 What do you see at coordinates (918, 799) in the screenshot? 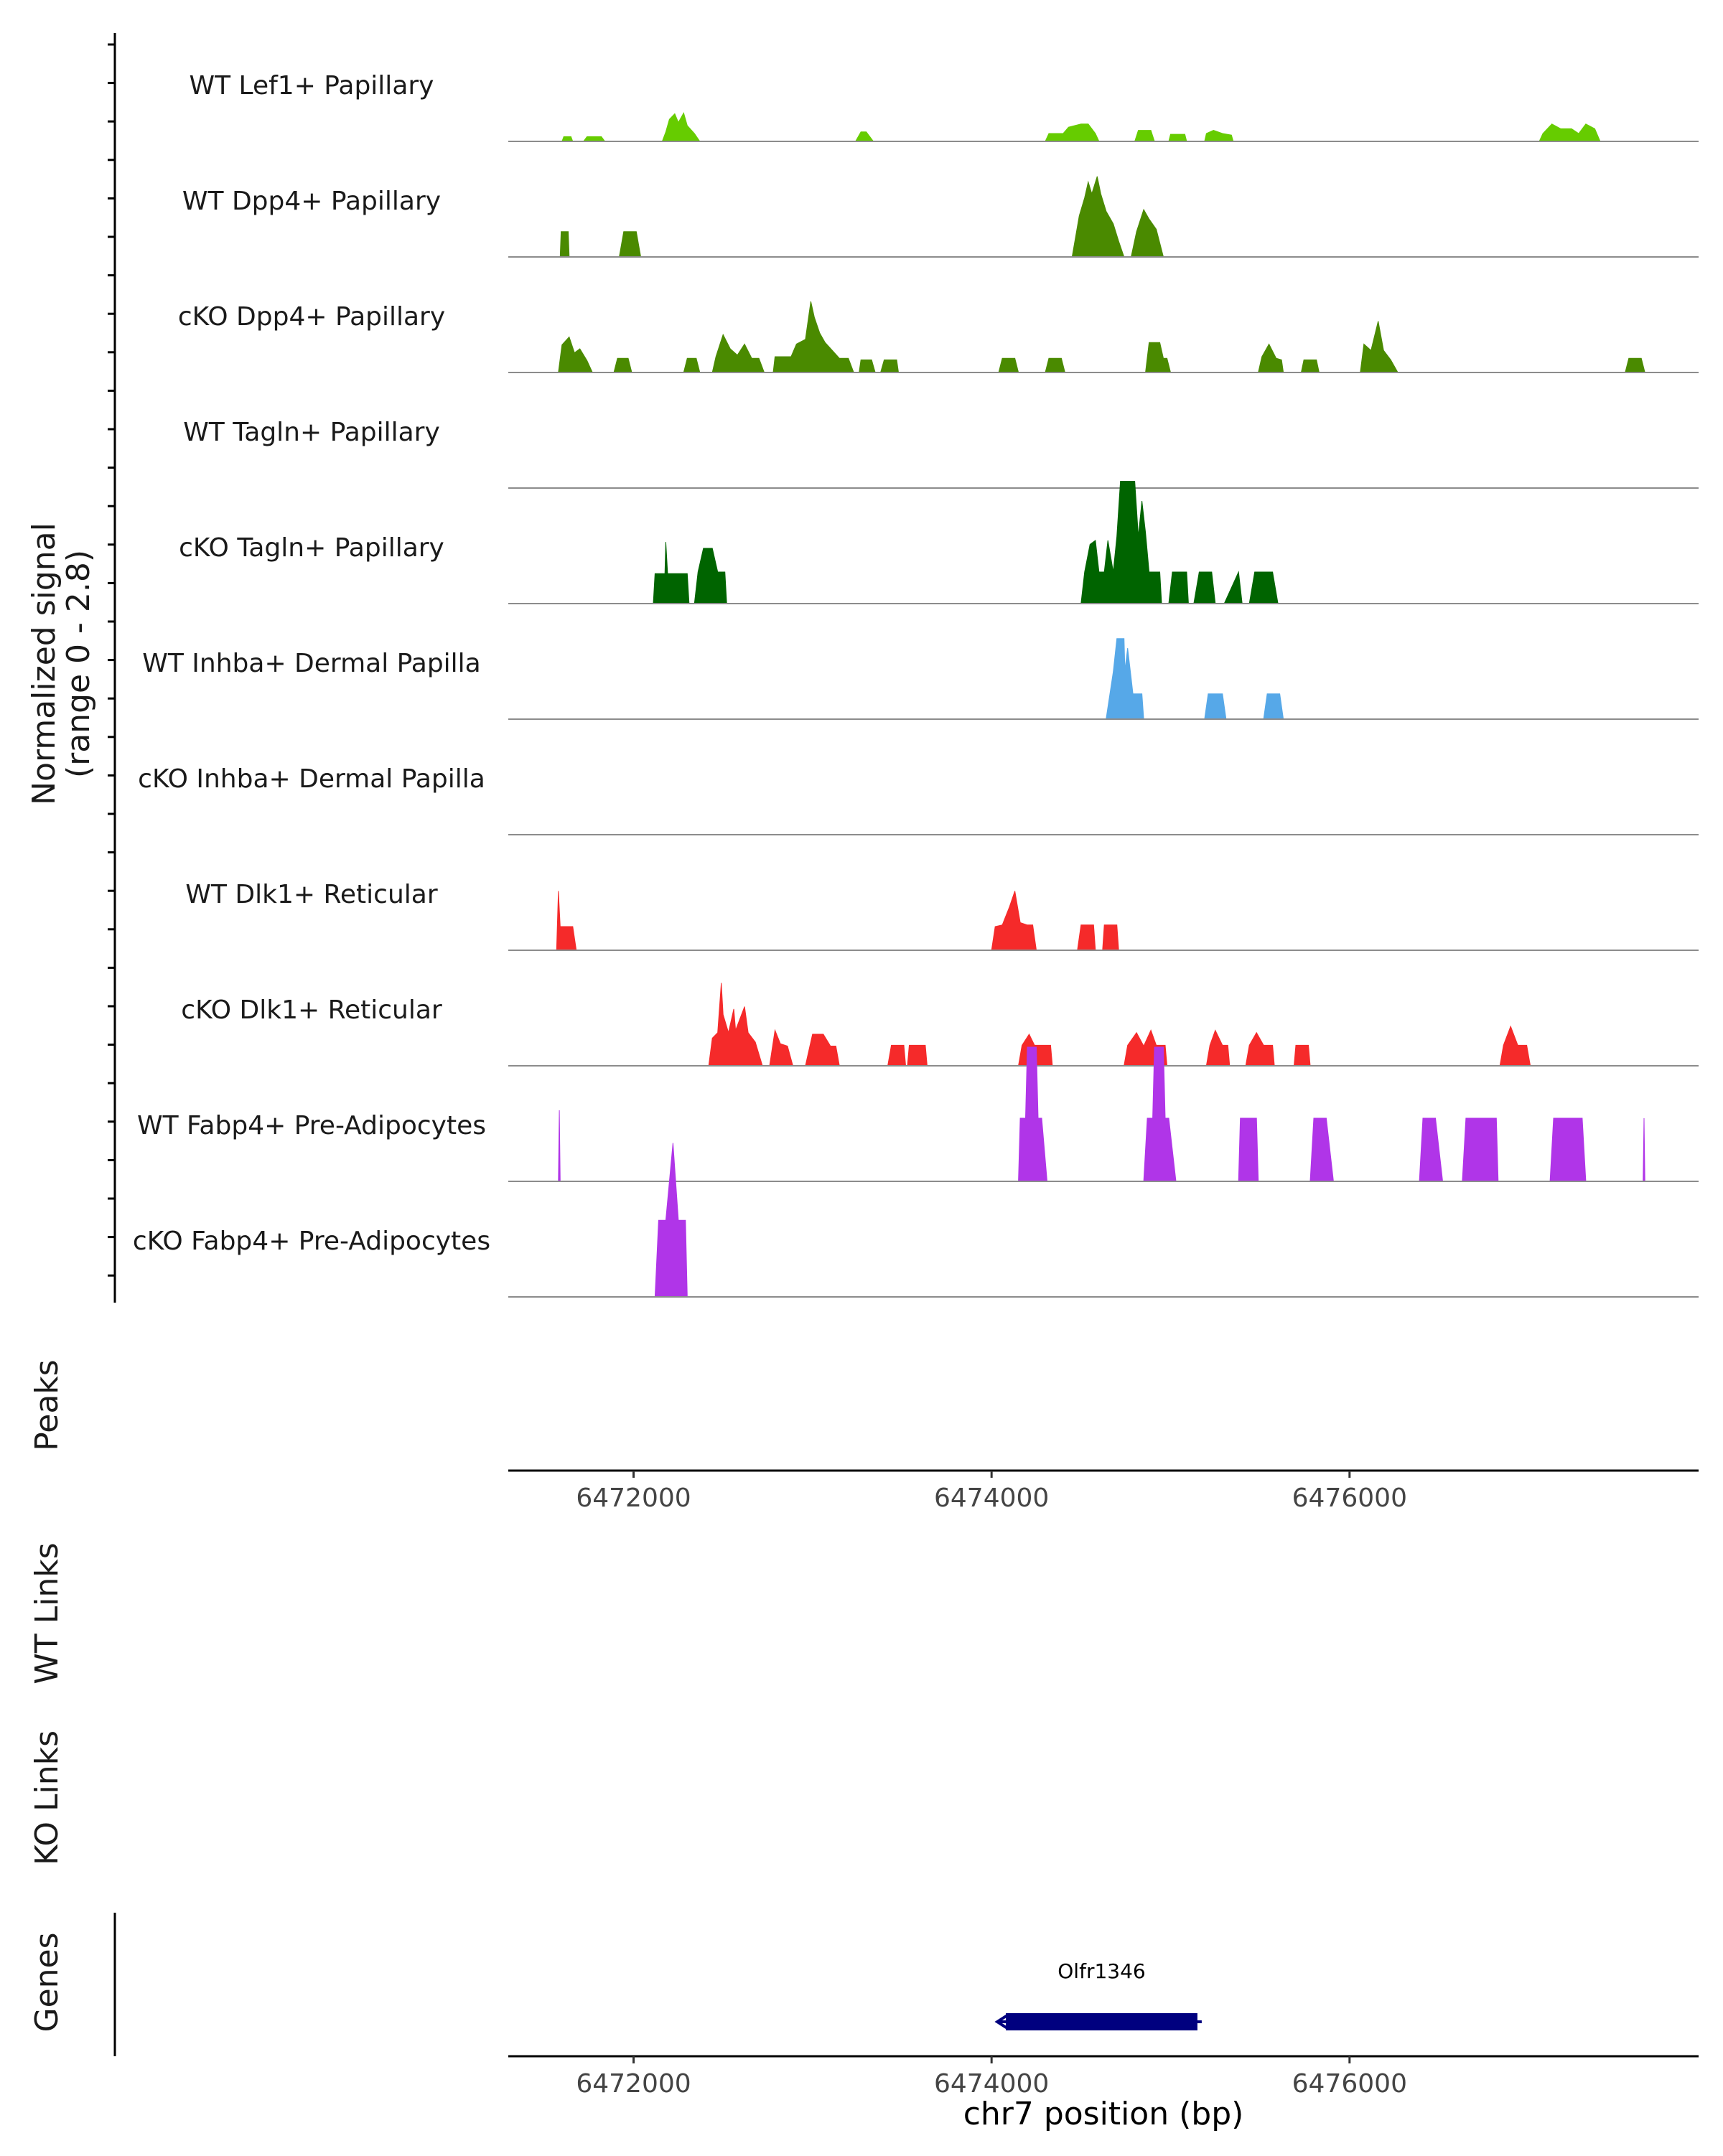
I see `coverage-track: cKO Inhba+ Dermal Papilla` at bounding box center [918, 799].